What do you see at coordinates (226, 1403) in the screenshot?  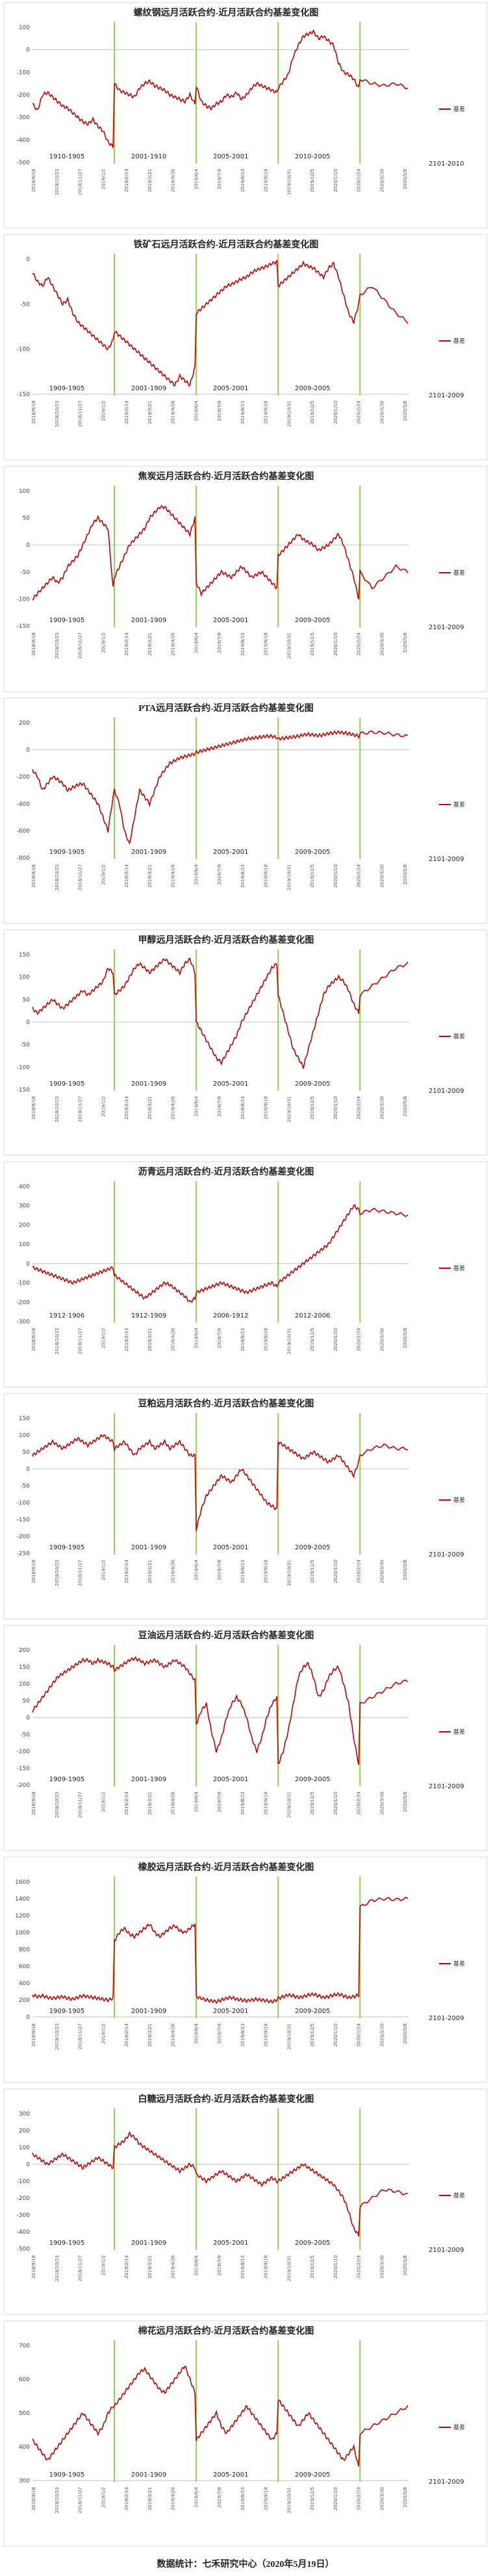 I see `chart-title: 豆粕远月活跃合约-近月活跃合约基差变化图` at bounding box center [226, 1403].